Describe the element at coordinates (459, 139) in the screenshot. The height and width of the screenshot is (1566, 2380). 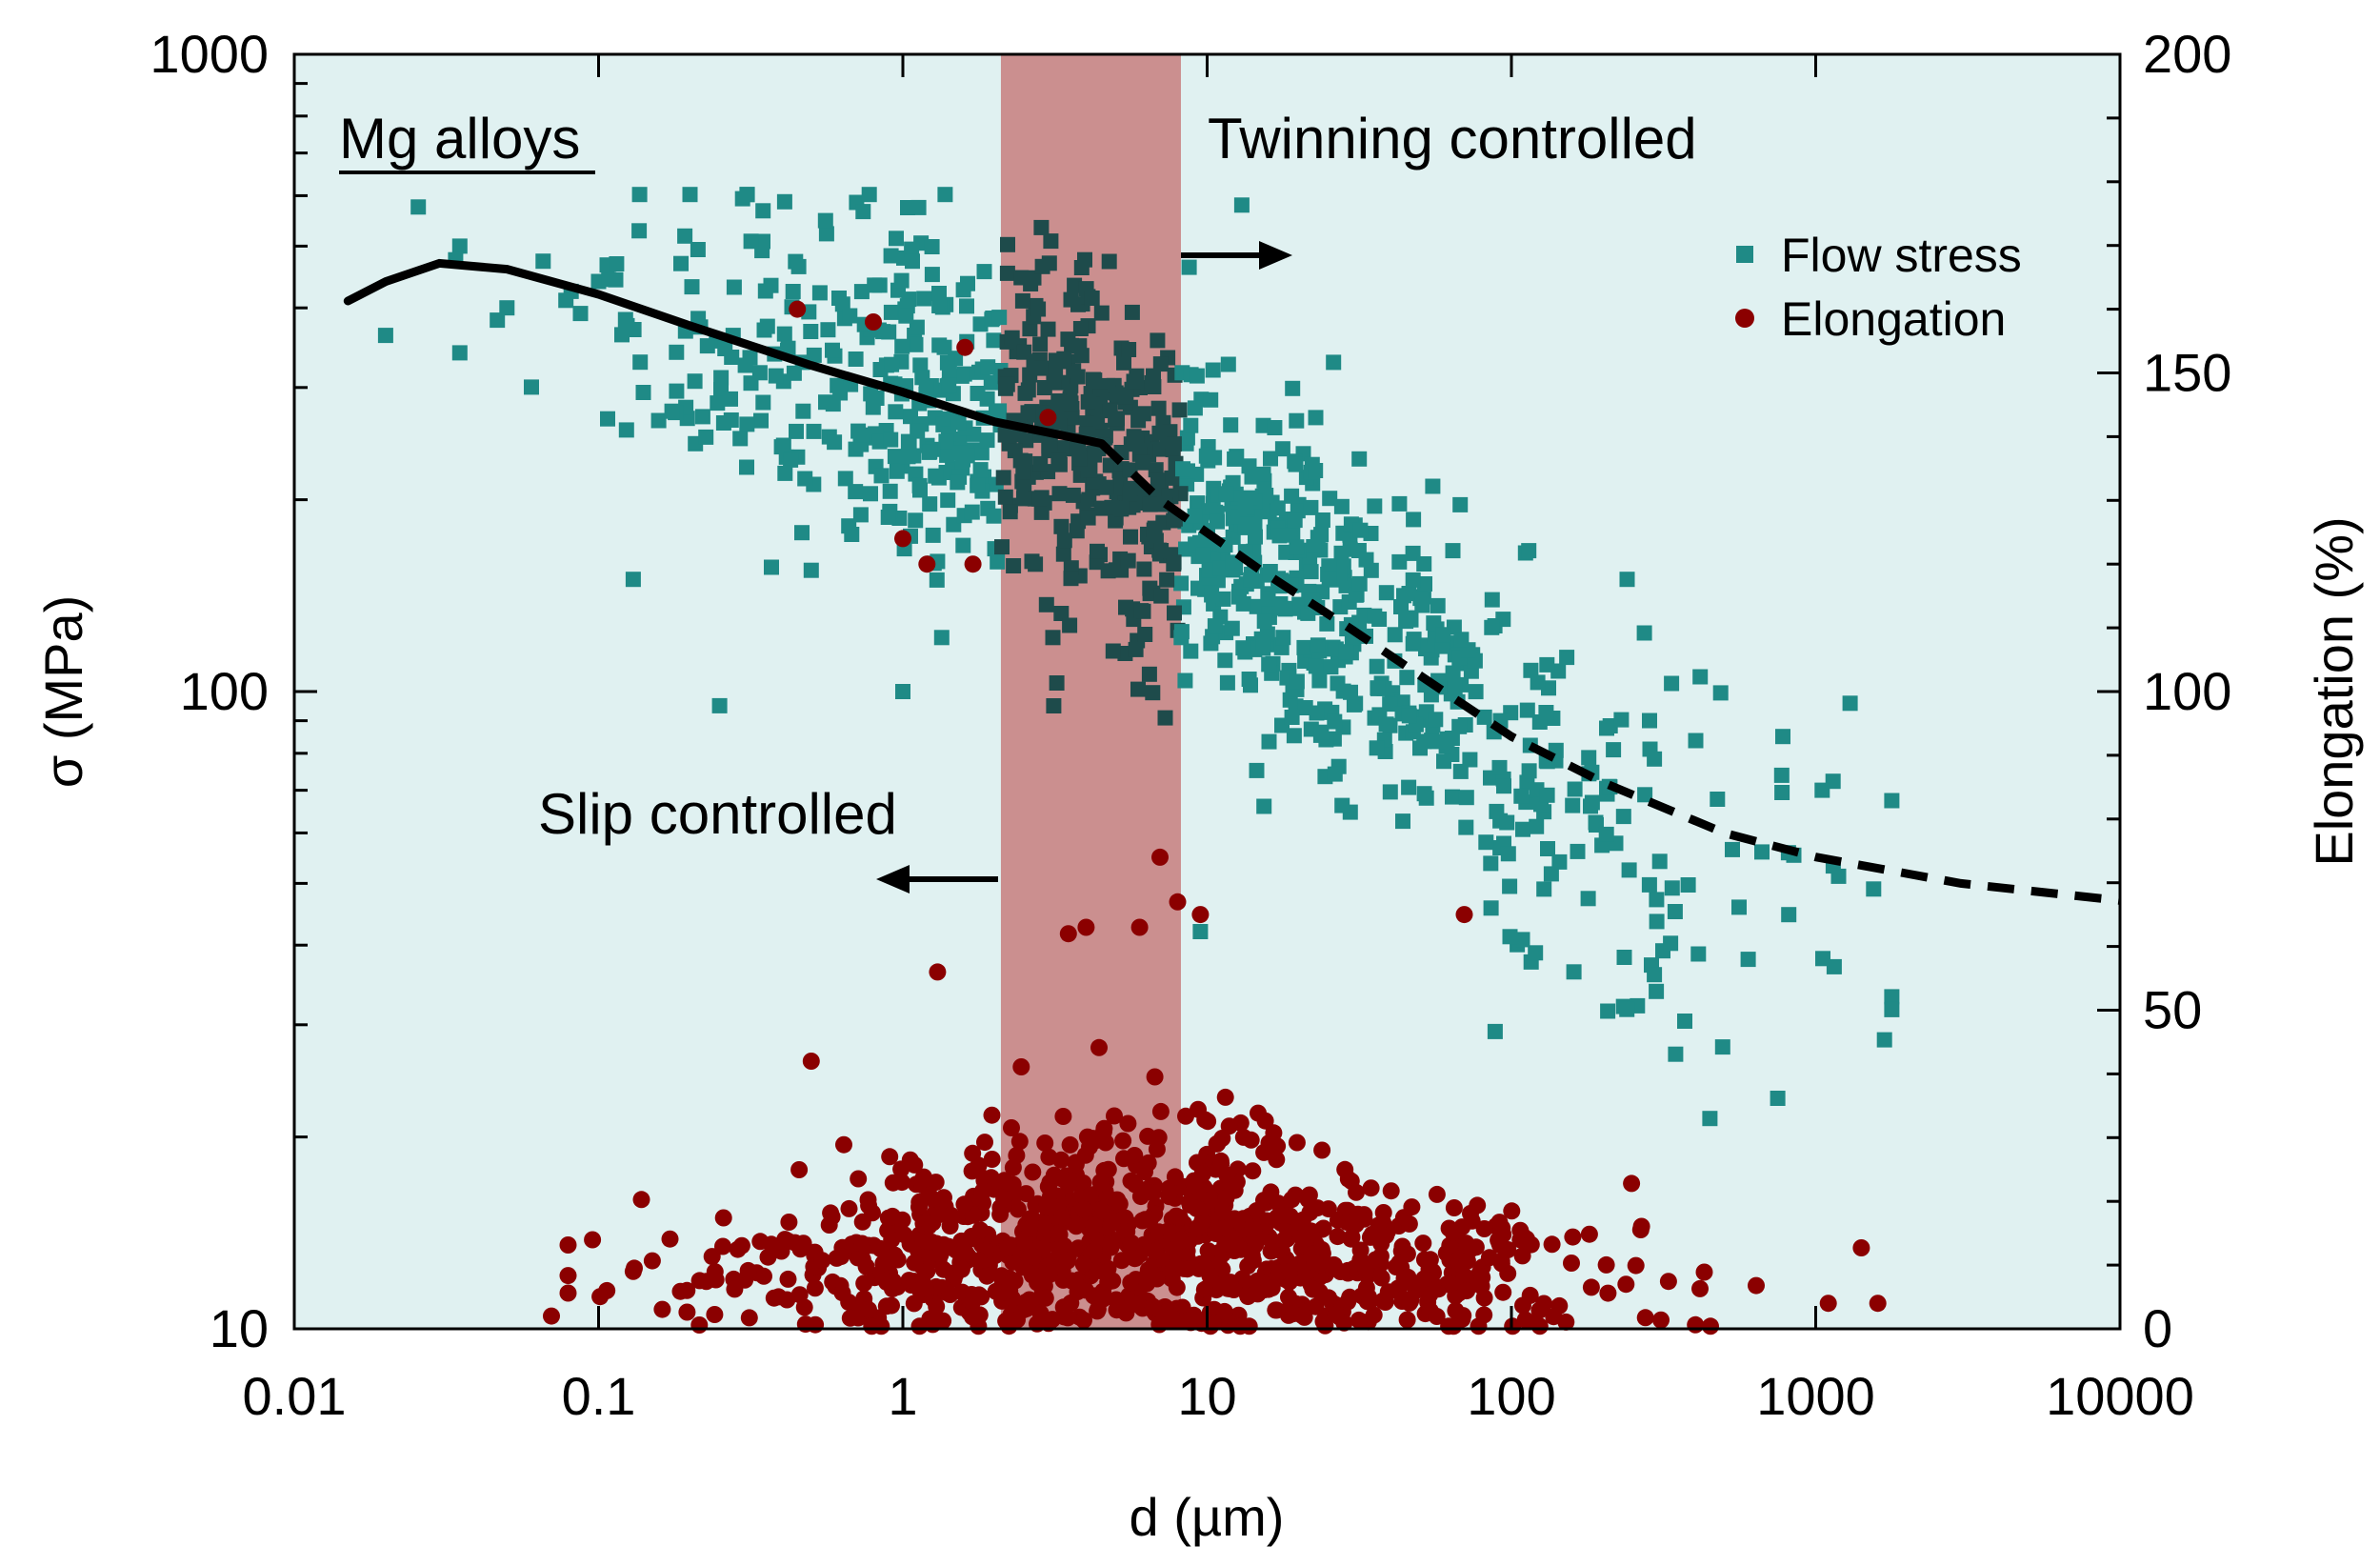
I see `panel-label: Mg alloys` at that location.